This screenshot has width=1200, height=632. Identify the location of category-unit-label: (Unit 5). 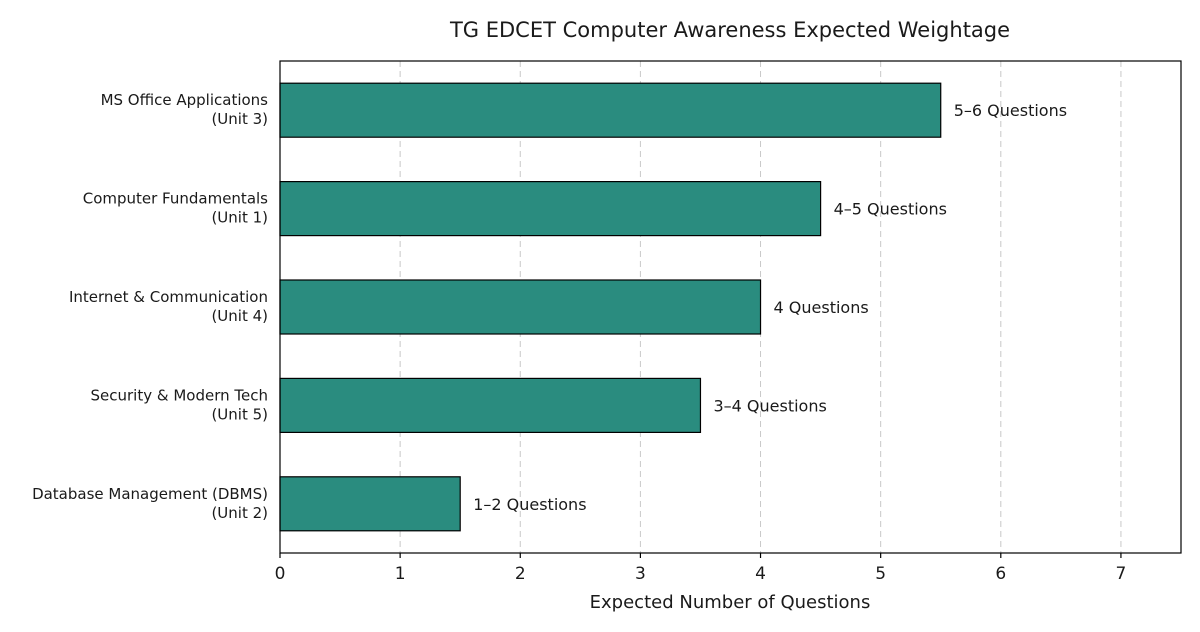
(239, 414).